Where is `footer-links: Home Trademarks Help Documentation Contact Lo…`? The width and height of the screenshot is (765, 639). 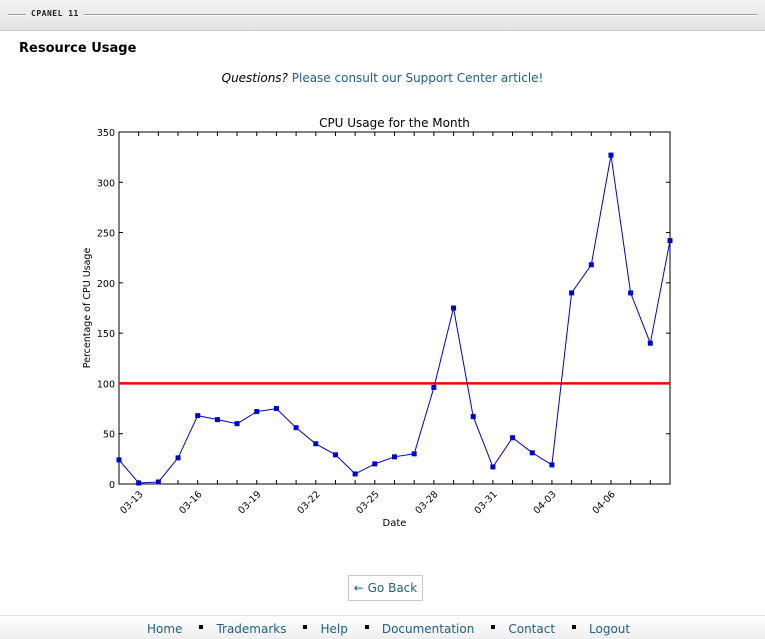 footer-links: Home Trademarks Help Documentation Contact Lo… is located at coordinates (388, 629).